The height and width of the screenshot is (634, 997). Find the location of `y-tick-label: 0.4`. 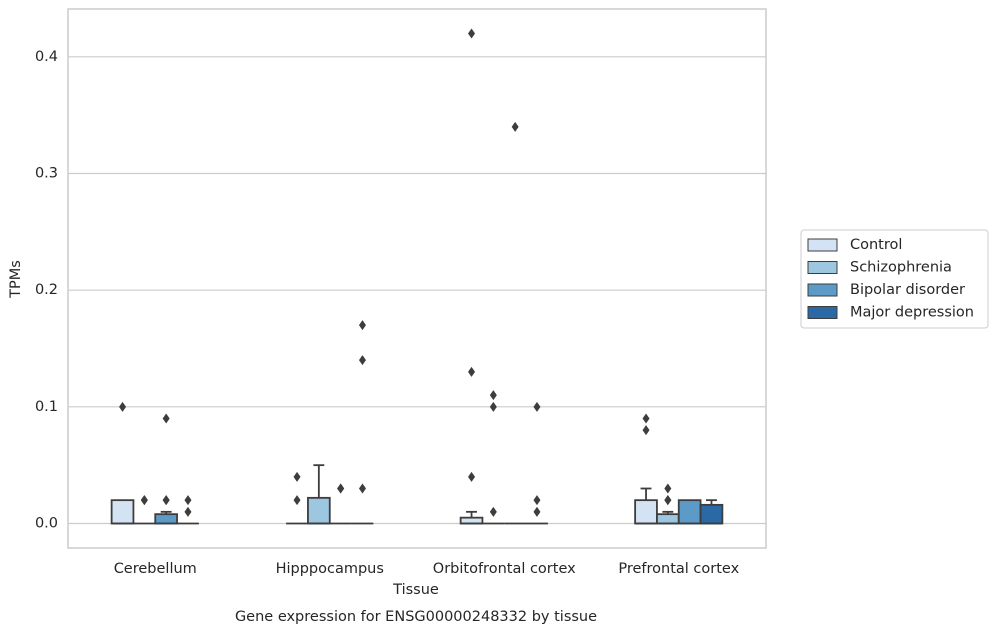

y-tick-label: 0.4 is located at coordinates (46, 57).